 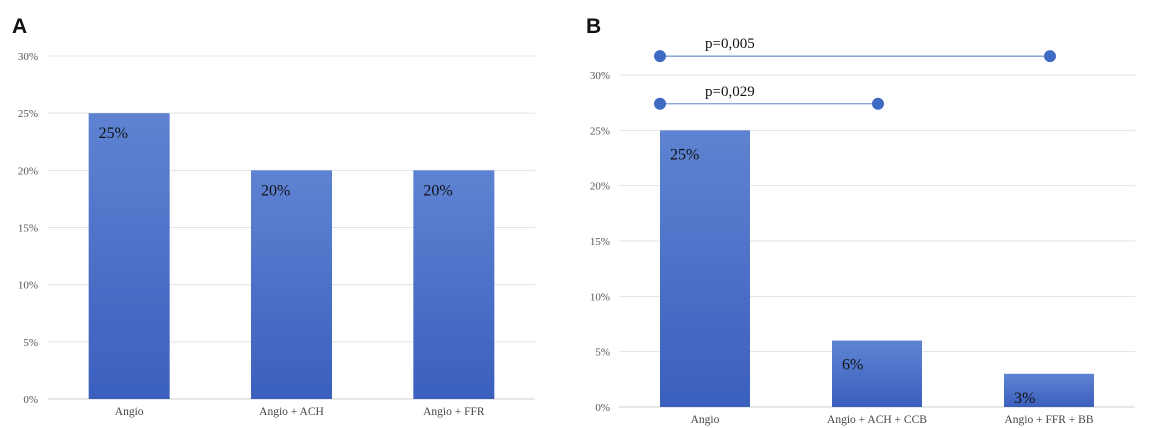 I want to click on panel-a-x-axis: Angio Angio + ACH Angio + FFR, so click(x=300, y=412).